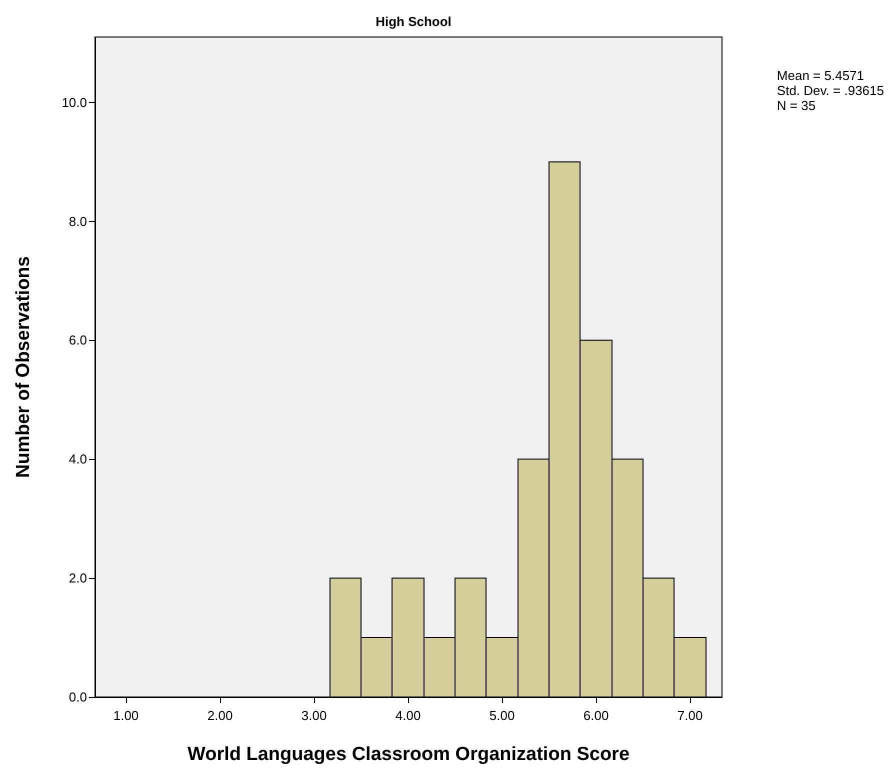  What do you see at coordinates (74, 102) in the screenshot?
I see `y-tick-label: 10.0` at bounding box center [74, 102].